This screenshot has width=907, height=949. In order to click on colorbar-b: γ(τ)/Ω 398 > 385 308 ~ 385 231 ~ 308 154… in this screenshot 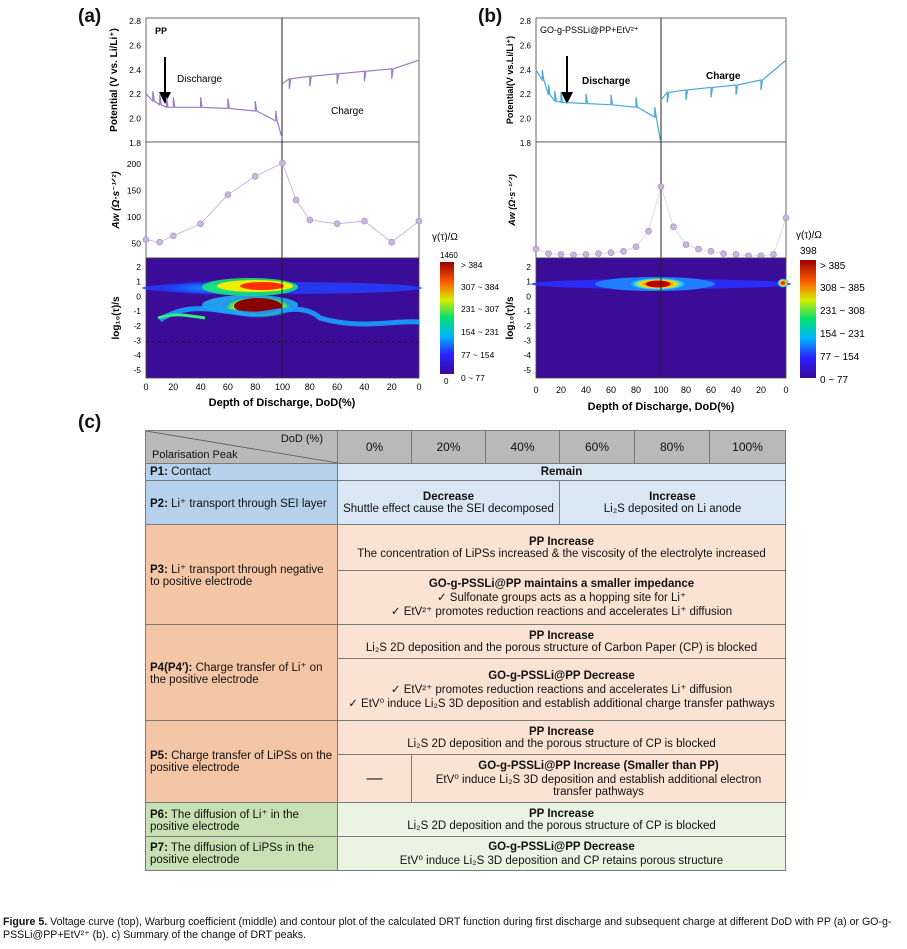, I will do `click(830, 308)`.